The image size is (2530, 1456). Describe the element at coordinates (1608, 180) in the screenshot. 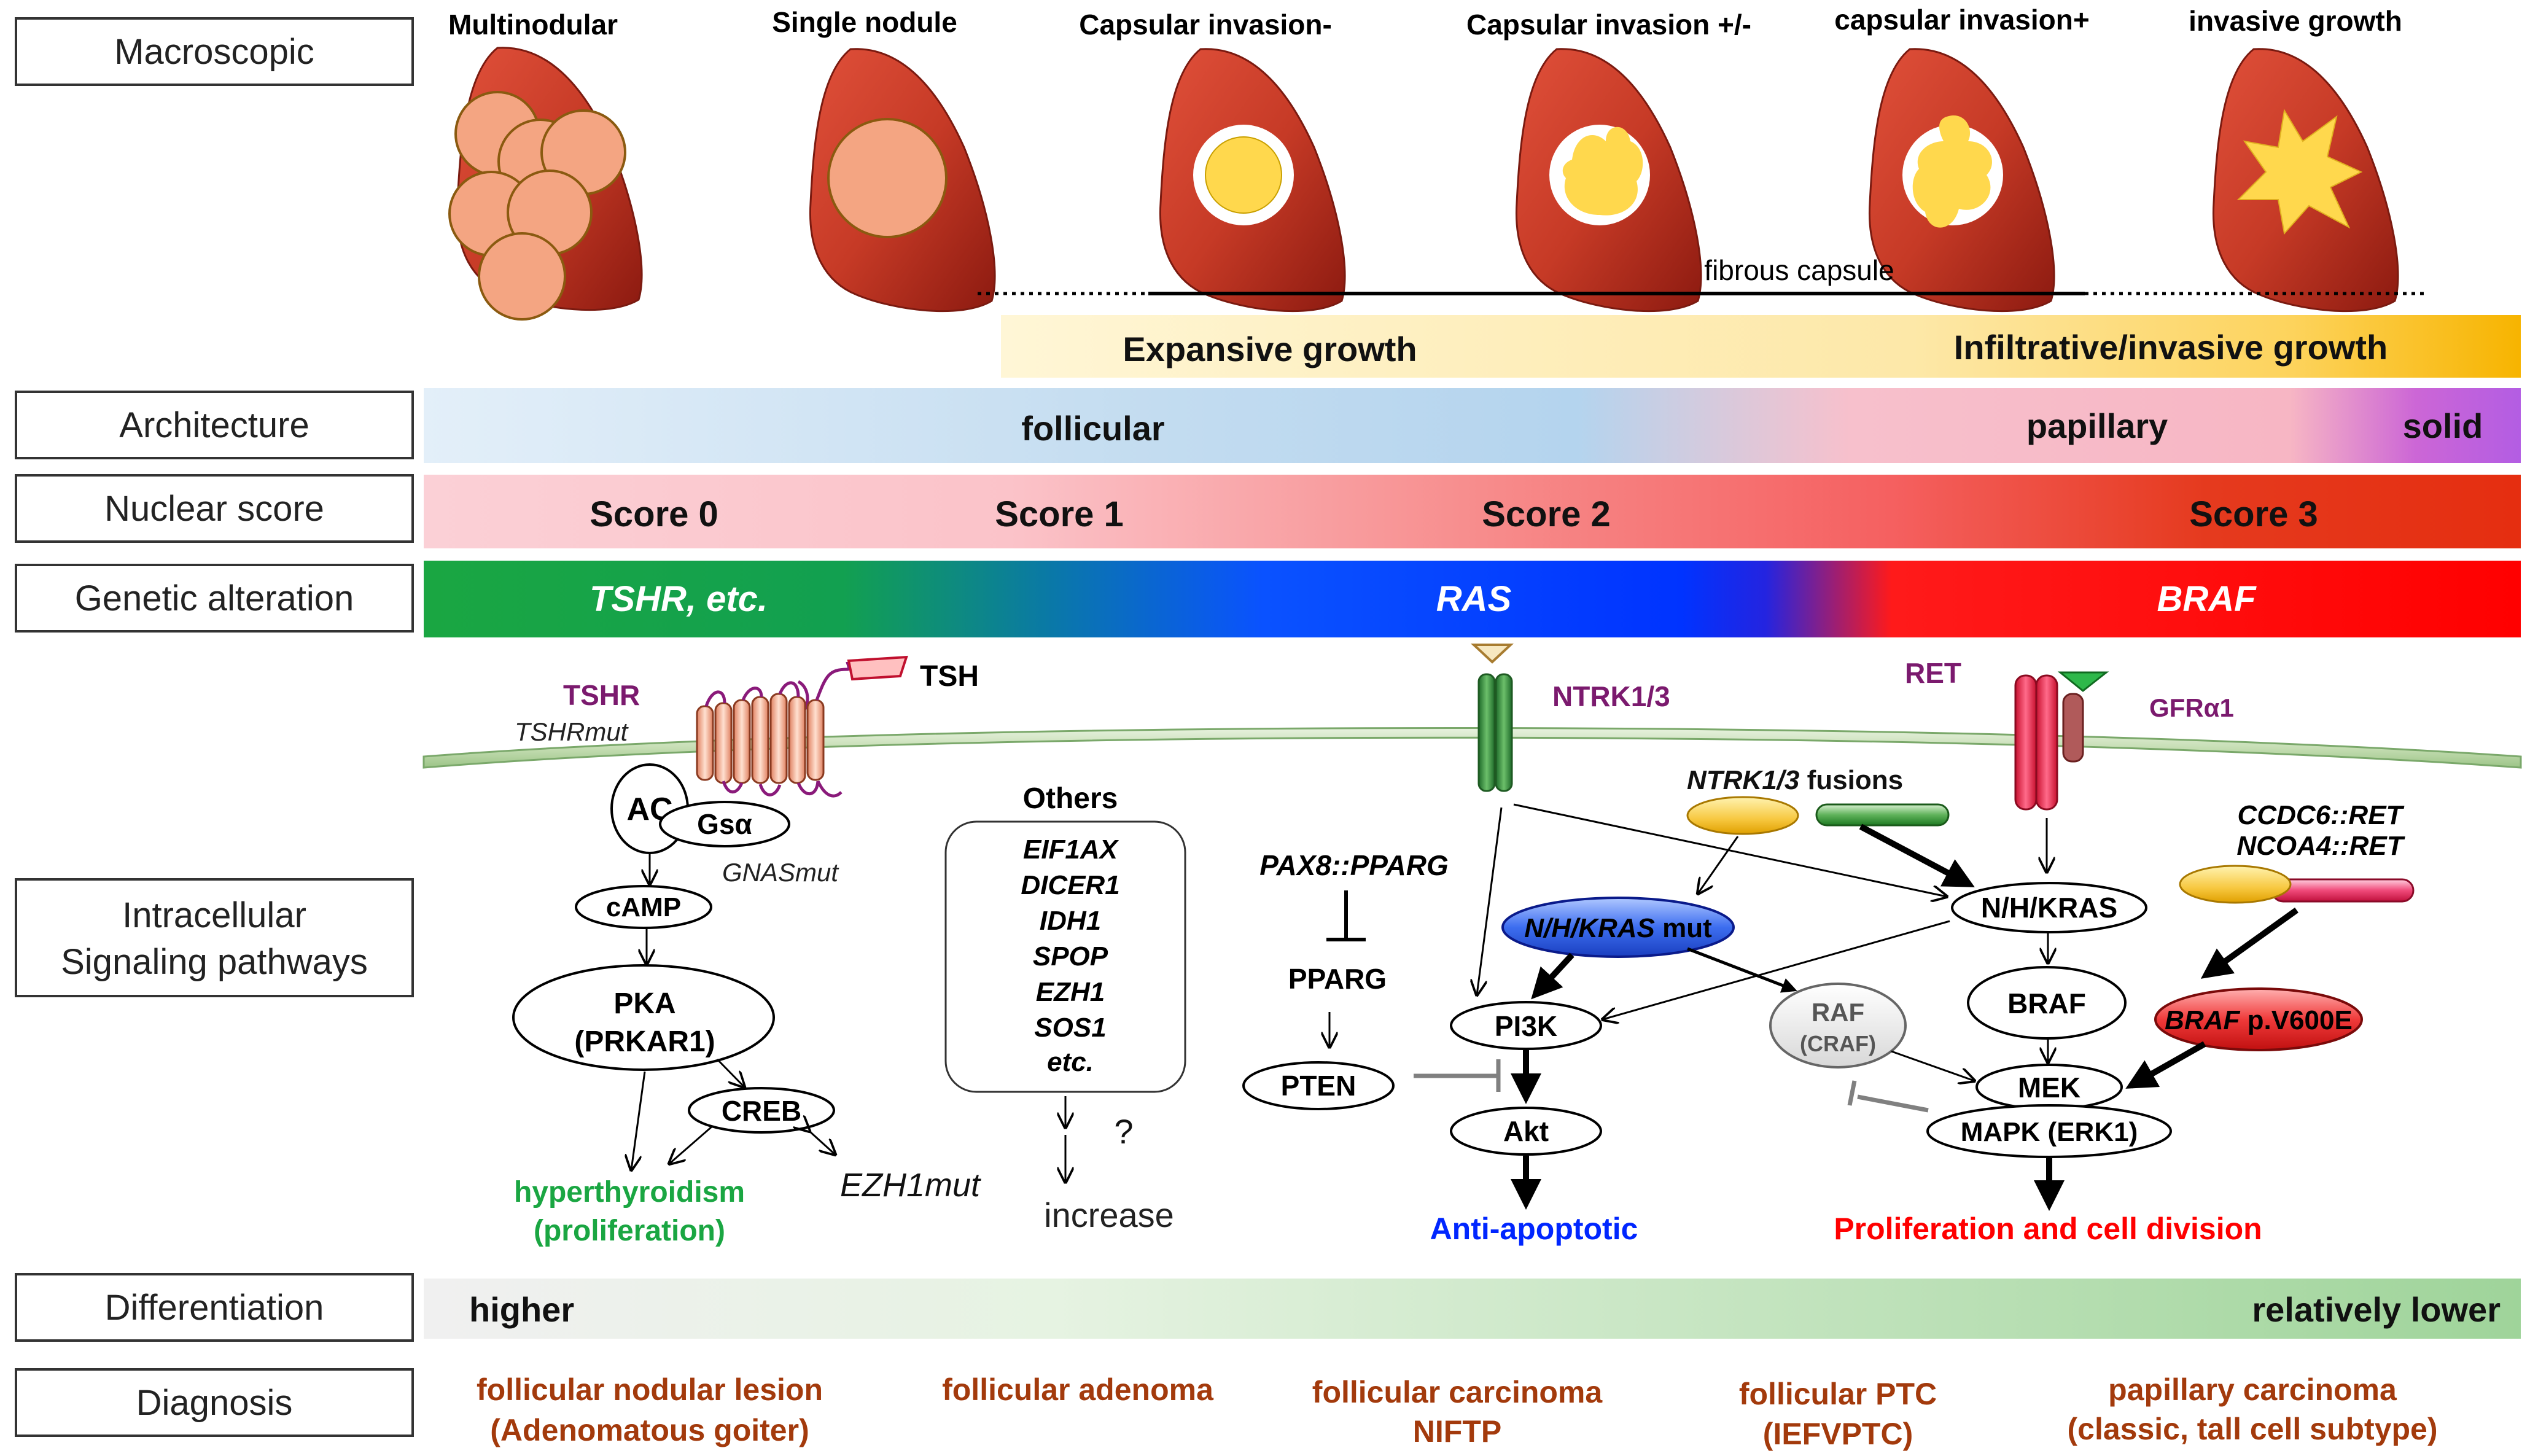

I see `thyroid-lobe-capsular-invasion-equivocal` at that location.